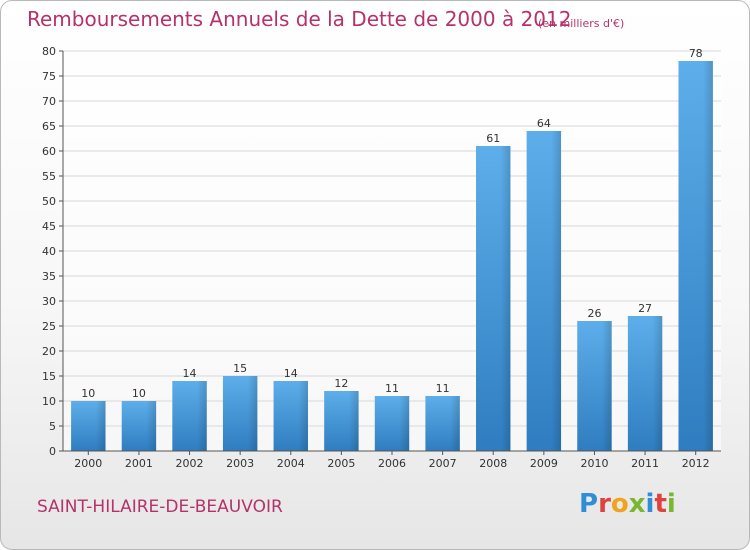 This screenshot has width=750, height=550. What do you see at coordinates (49, 176) in the screenshot?
I see `y-tick-label: 55` at bounding box center [49, 176].